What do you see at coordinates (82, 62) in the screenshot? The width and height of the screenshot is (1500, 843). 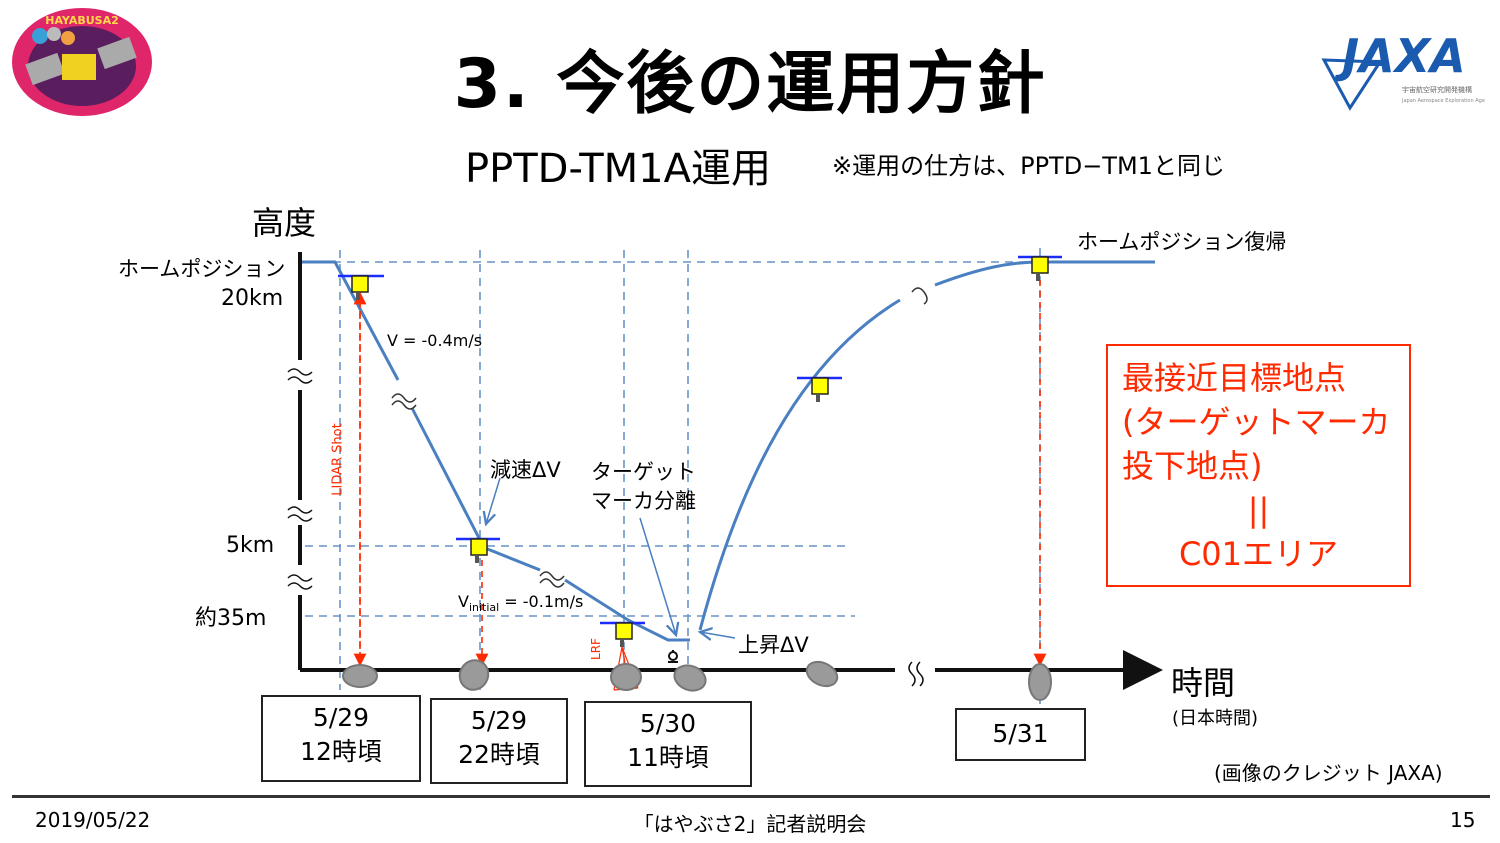 I see `hayabusa2-patch-logo: HAYABUSA2` at bounding box center [82, 62].